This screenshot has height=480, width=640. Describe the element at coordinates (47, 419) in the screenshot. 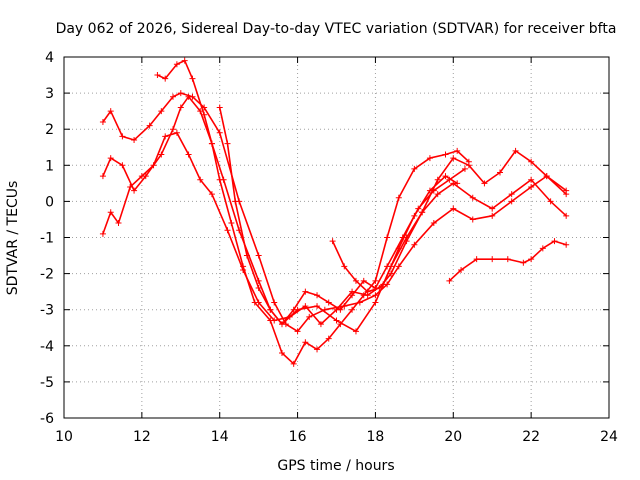

I see `y-tick-label: -6` at that location.